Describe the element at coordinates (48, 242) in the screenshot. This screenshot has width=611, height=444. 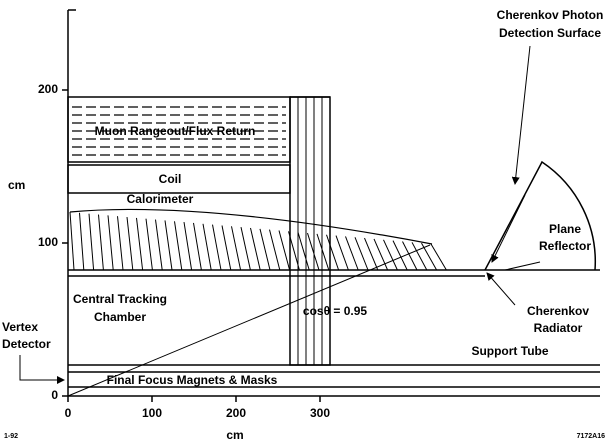
I see `y-tick-label: 100` at that location.